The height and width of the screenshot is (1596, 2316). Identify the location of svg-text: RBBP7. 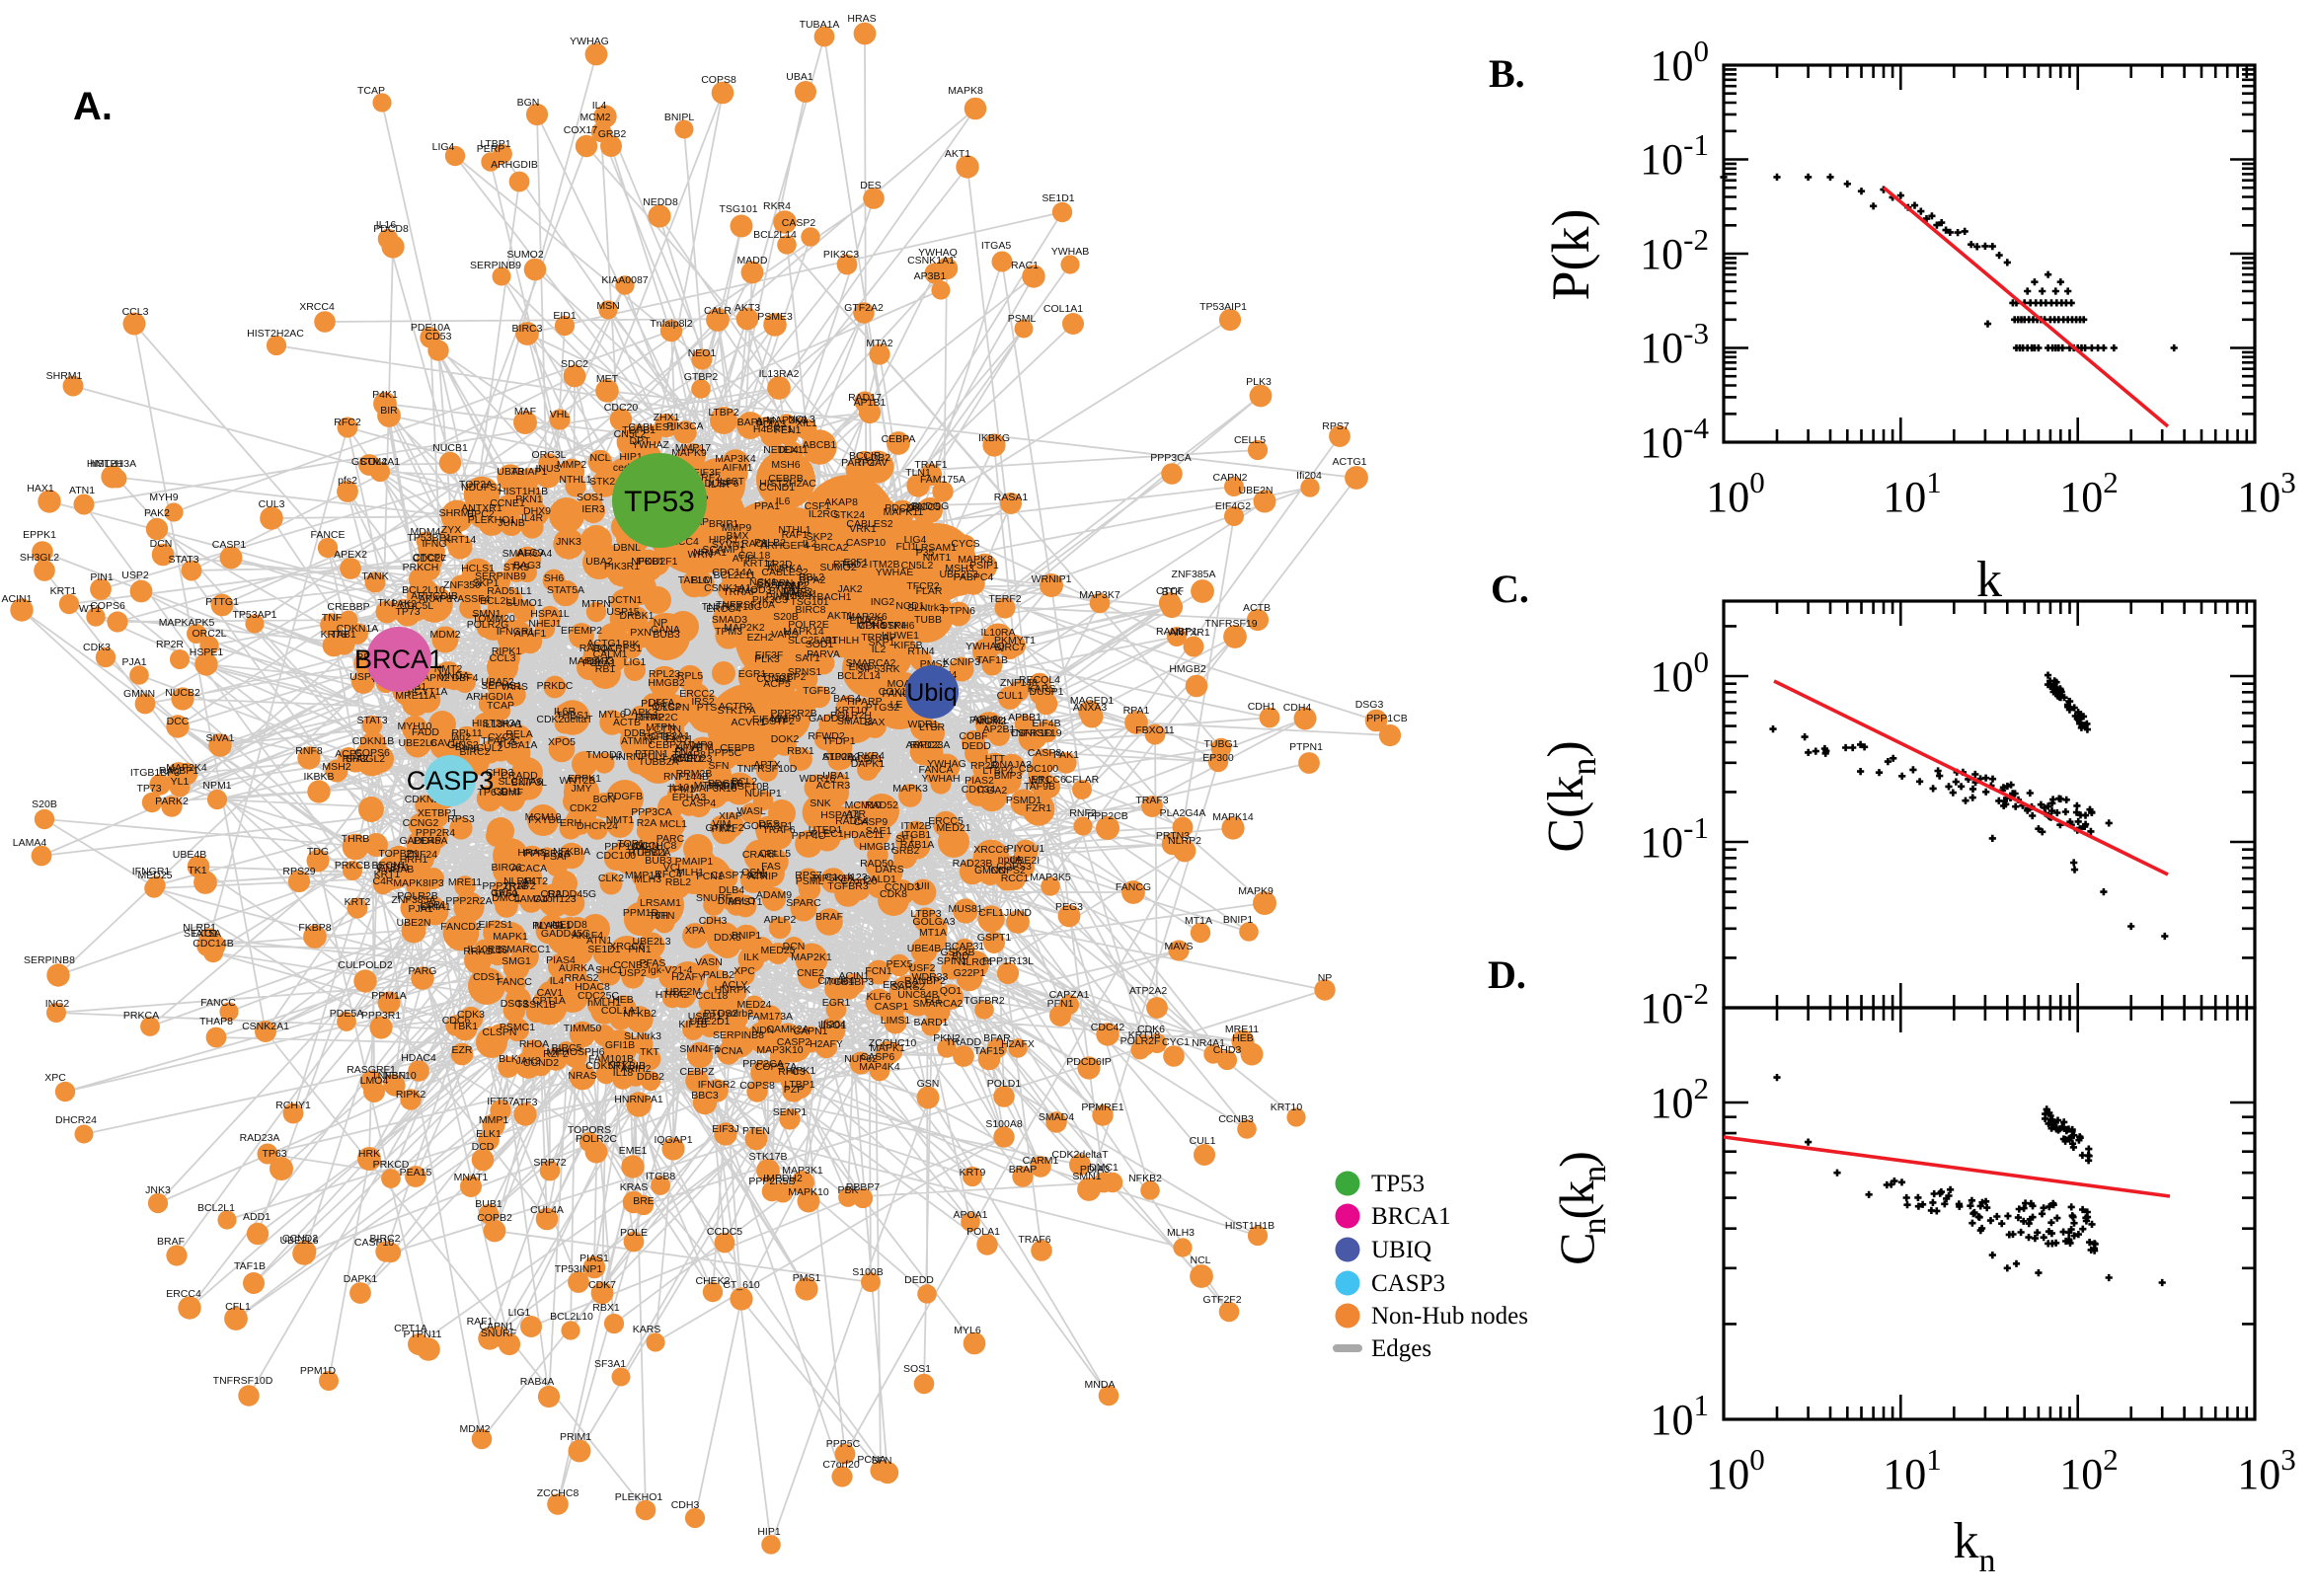
(863, 1187).